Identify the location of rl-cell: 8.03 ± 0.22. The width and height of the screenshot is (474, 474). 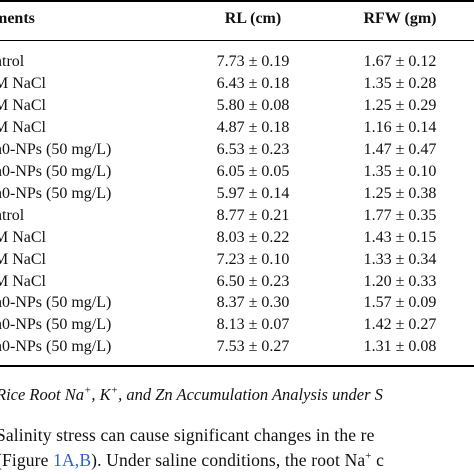
(253, 237).